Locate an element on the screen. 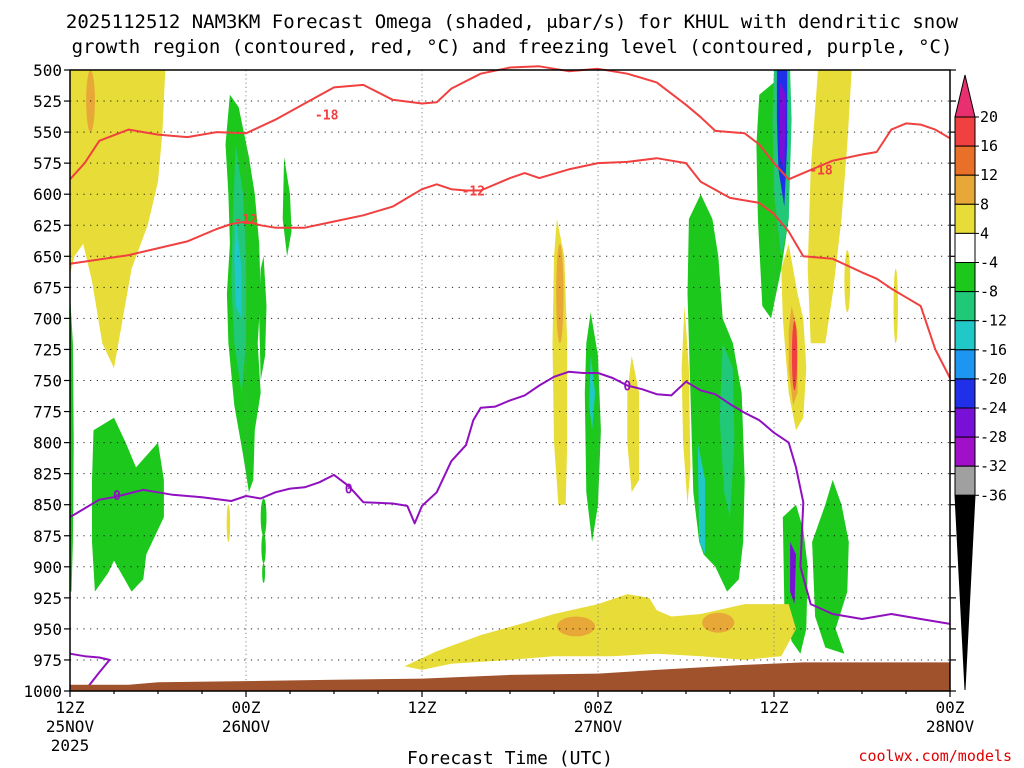 This screenshot has height=768, width=1024. colorbar-label: -12 is located at coordinates (993, 321).